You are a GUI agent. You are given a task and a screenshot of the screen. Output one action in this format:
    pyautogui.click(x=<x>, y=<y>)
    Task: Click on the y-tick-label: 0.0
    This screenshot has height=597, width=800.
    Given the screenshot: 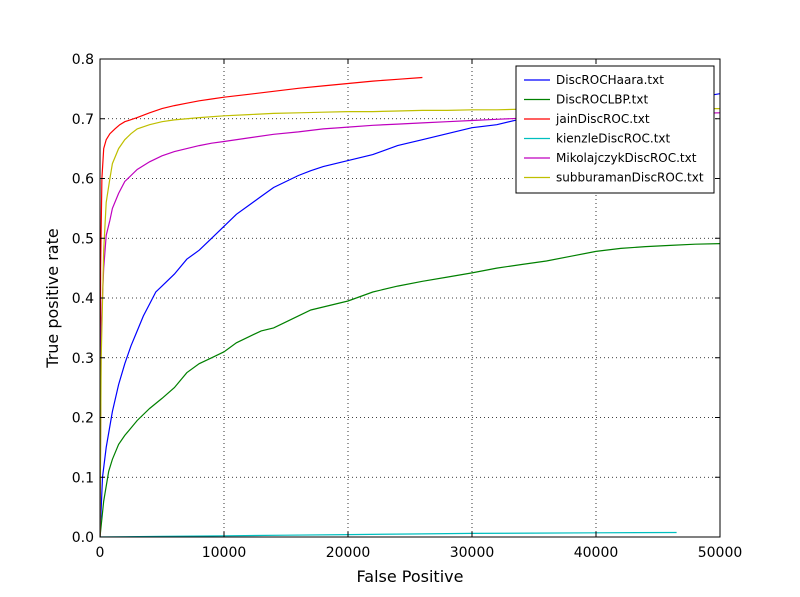 What is the action you would take?
    pyautogui.click(x=83, y=538)
    